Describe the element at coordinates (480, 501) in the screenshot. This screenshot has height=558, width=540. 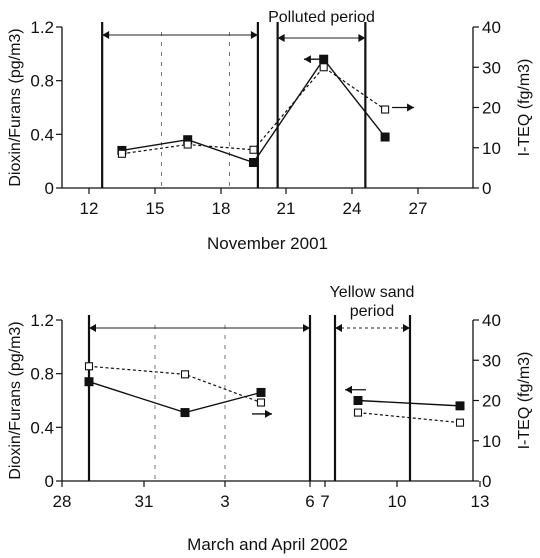
I see `x-tick-label: 13` at that location.